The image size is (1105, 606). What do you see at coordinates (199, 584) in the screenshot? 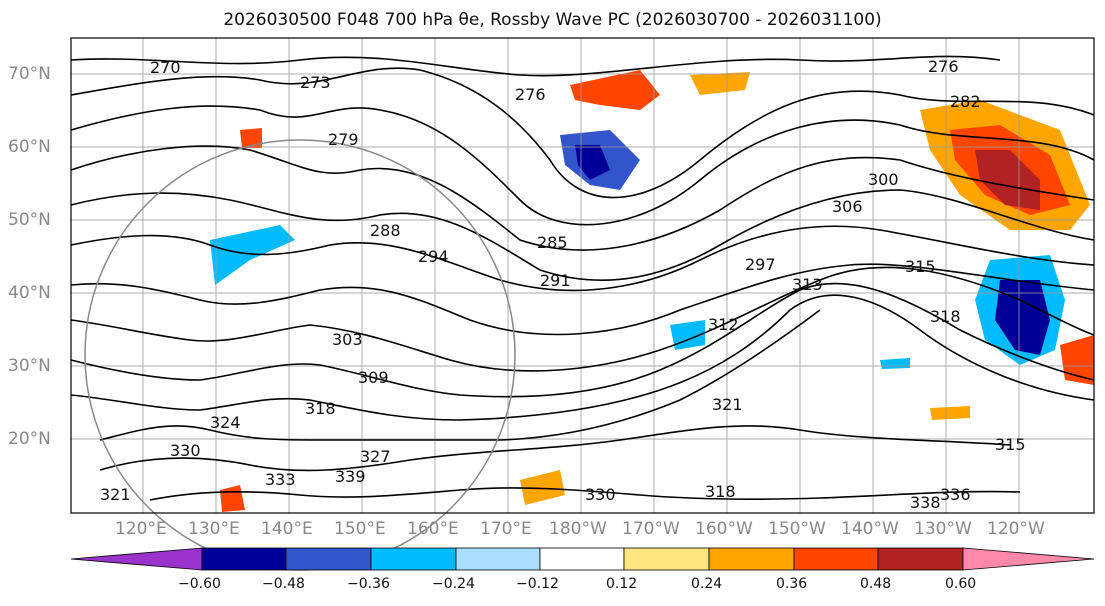
I see `colorbar-tick: −0.60` at bounding box center [199, 584].